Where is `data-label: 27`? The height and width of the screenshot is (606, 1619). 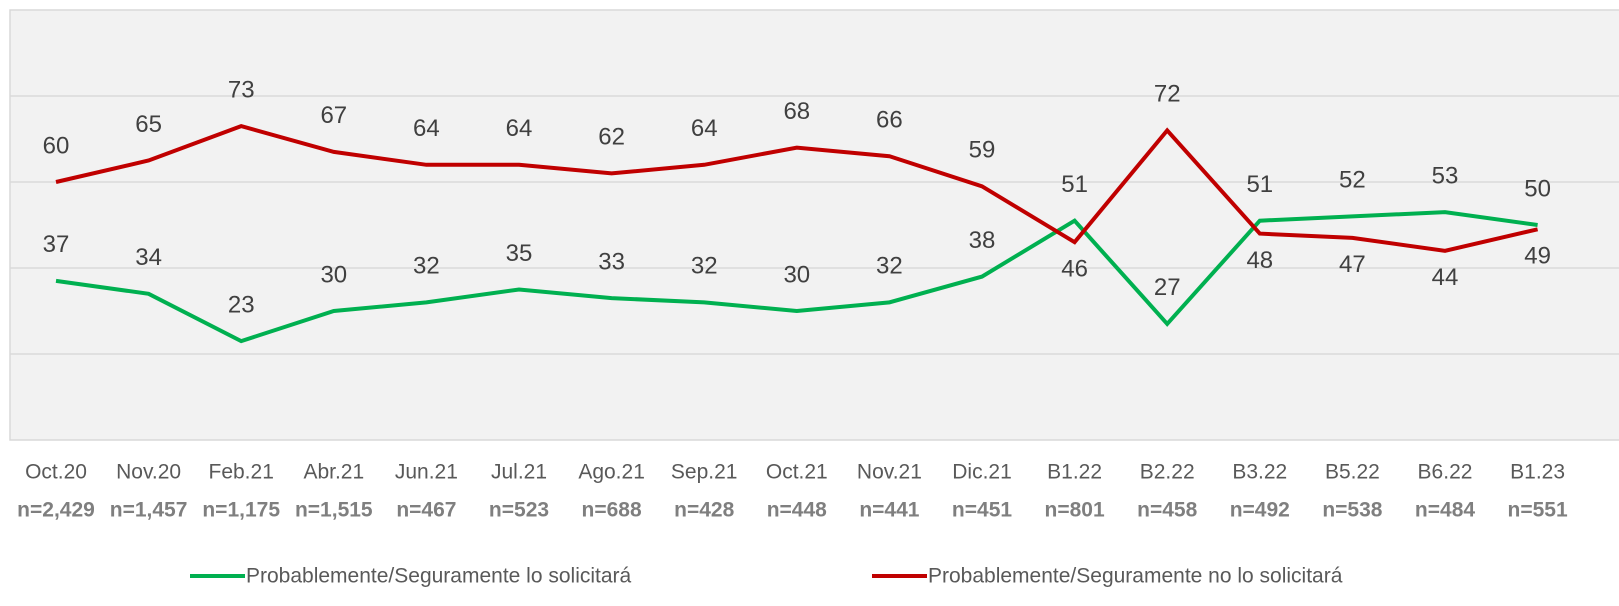 data-label: 27 is located at coordinates (1167, 287).